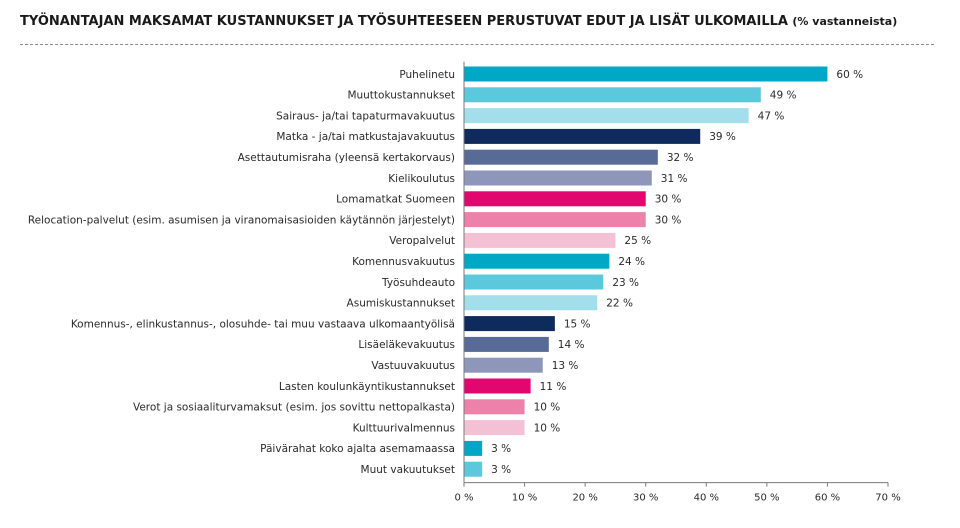 Image resolution: width=960 pixels, height=528 pixels. Describe the element at coordinates (524, 498) in the screenshot. I see `x-tick-label: 10 %` at that location.